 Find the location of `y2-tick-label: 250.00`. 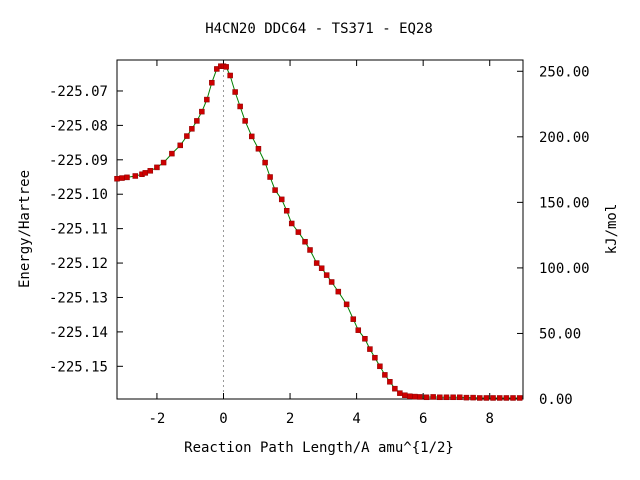

y2-tick-label: 250.00 is located at coordinates (564, 72).